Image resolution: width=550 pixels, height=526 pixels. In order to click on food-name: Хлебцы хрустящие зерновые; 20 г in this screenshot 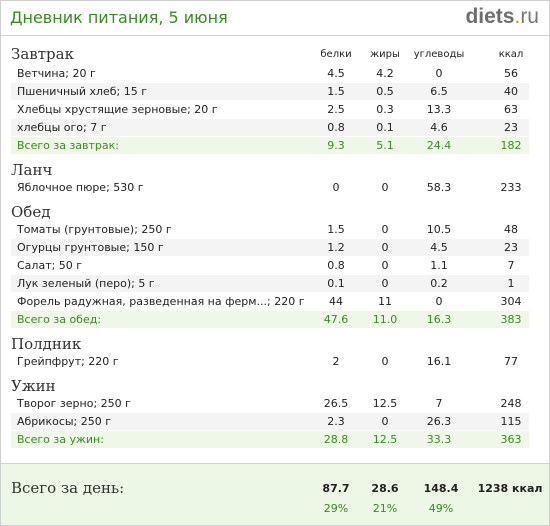, I will do `click(117, 109)`.